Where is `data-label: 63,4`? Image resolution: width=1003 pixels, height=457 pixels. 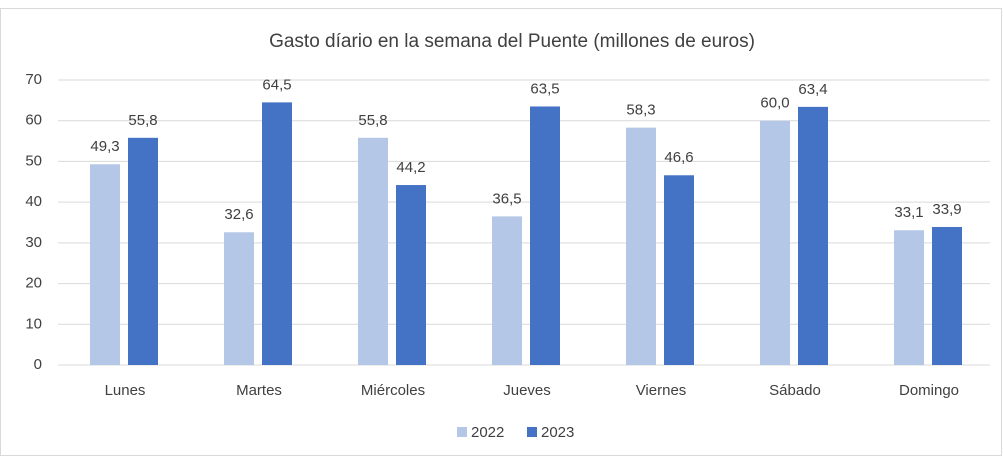
data-label: 63,4 is located at coordinates (812, 89).